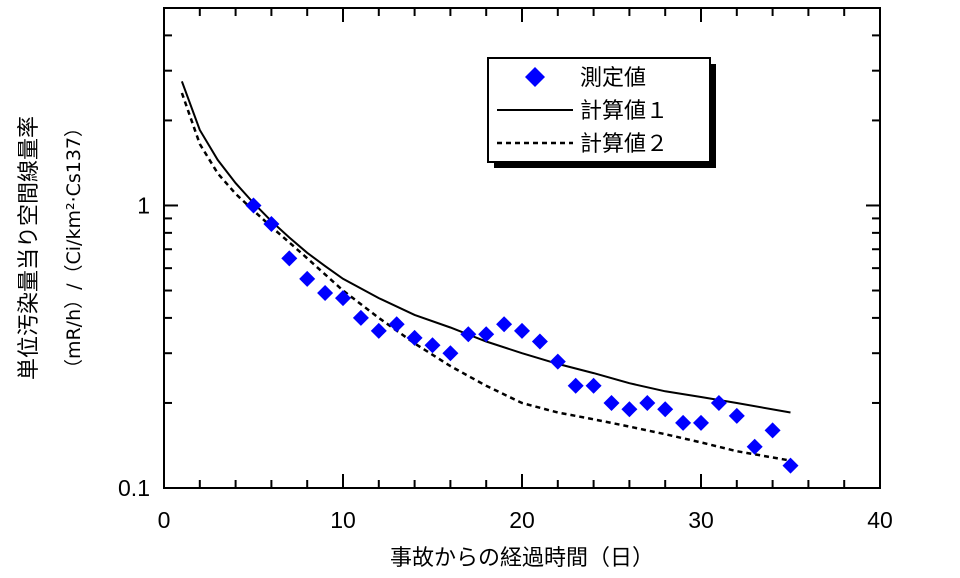  Describe the element at coordinates (624, 144) in the screenshot. I see `legend-label-calc2: 計算値２` at that location.